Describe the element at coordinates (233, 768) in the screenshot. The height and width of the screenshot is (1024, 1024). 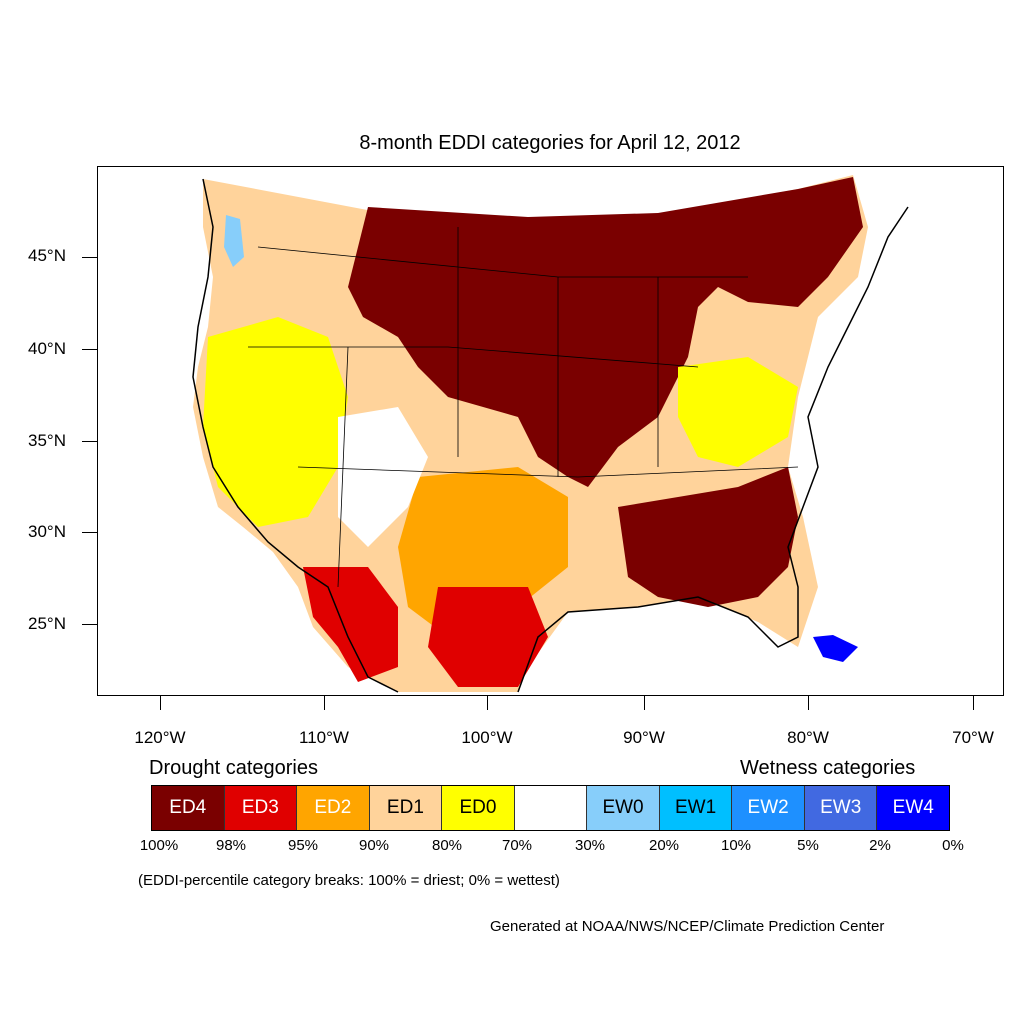
I see `drought-categories-title: Drought categories` at that location.